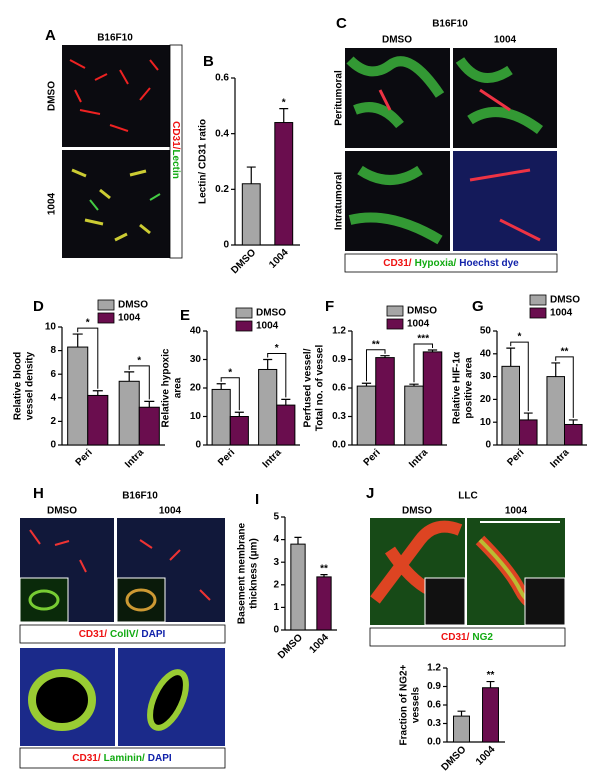  What do you see at coordinates (319, 644) in the screenshot?
I see `x-tick-label: 1004` at bounding box center [319, 644].